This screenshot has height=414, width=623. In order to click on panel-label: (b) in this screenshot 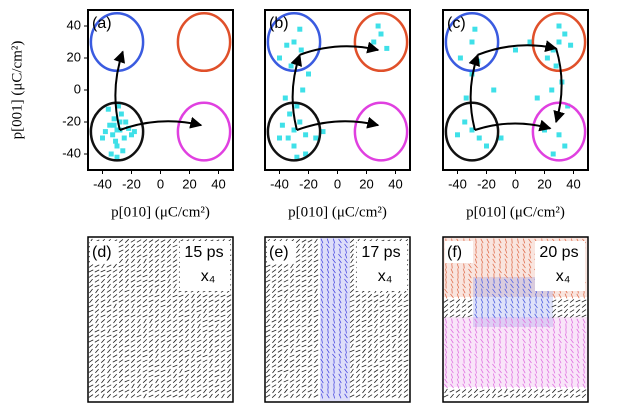, I will do `click(279, 23)`.